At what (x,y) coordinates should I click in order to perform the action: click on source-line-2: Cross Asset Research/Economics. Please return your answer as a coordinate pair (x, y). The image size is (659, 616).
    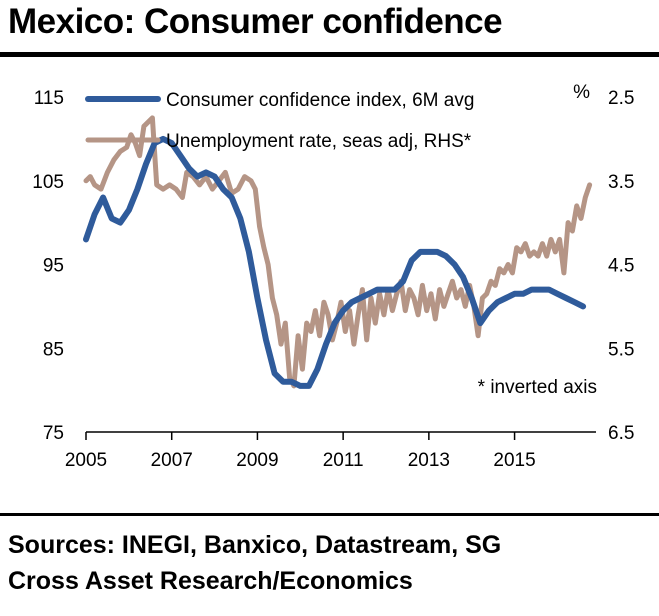
    Looking at the image, I should click on (210, 581).